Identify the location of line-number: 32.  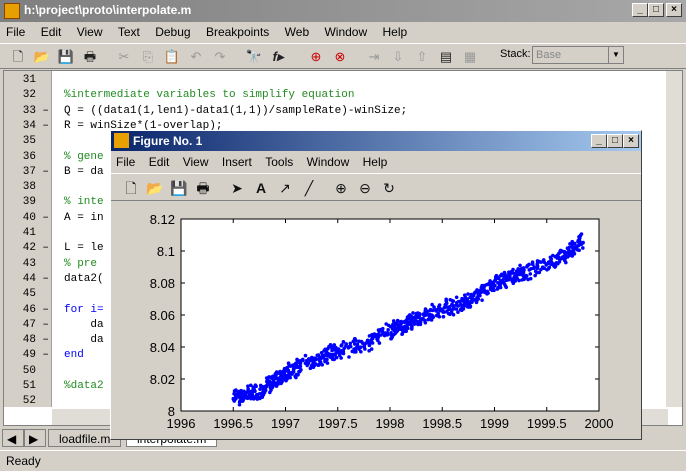
(28, 96).